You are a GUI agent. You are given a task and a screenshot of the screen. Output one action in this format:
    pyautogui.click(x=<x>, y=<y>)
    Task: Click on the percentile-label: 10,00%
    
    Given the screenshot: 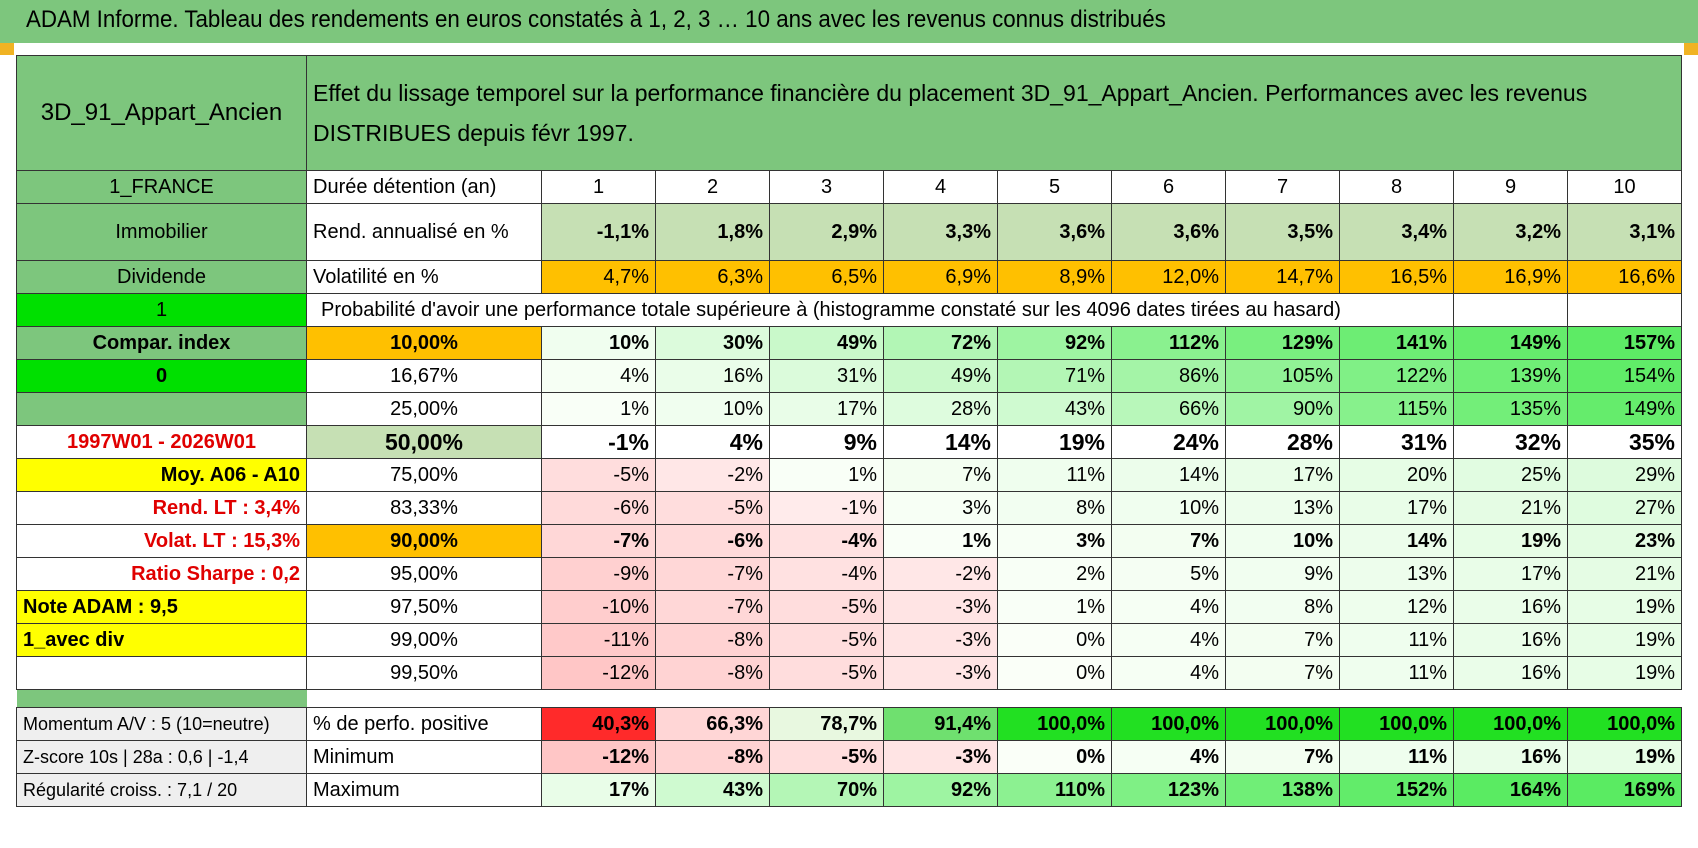 What is the action you would take?
    pyautogui.click(x=424, y=343)
    